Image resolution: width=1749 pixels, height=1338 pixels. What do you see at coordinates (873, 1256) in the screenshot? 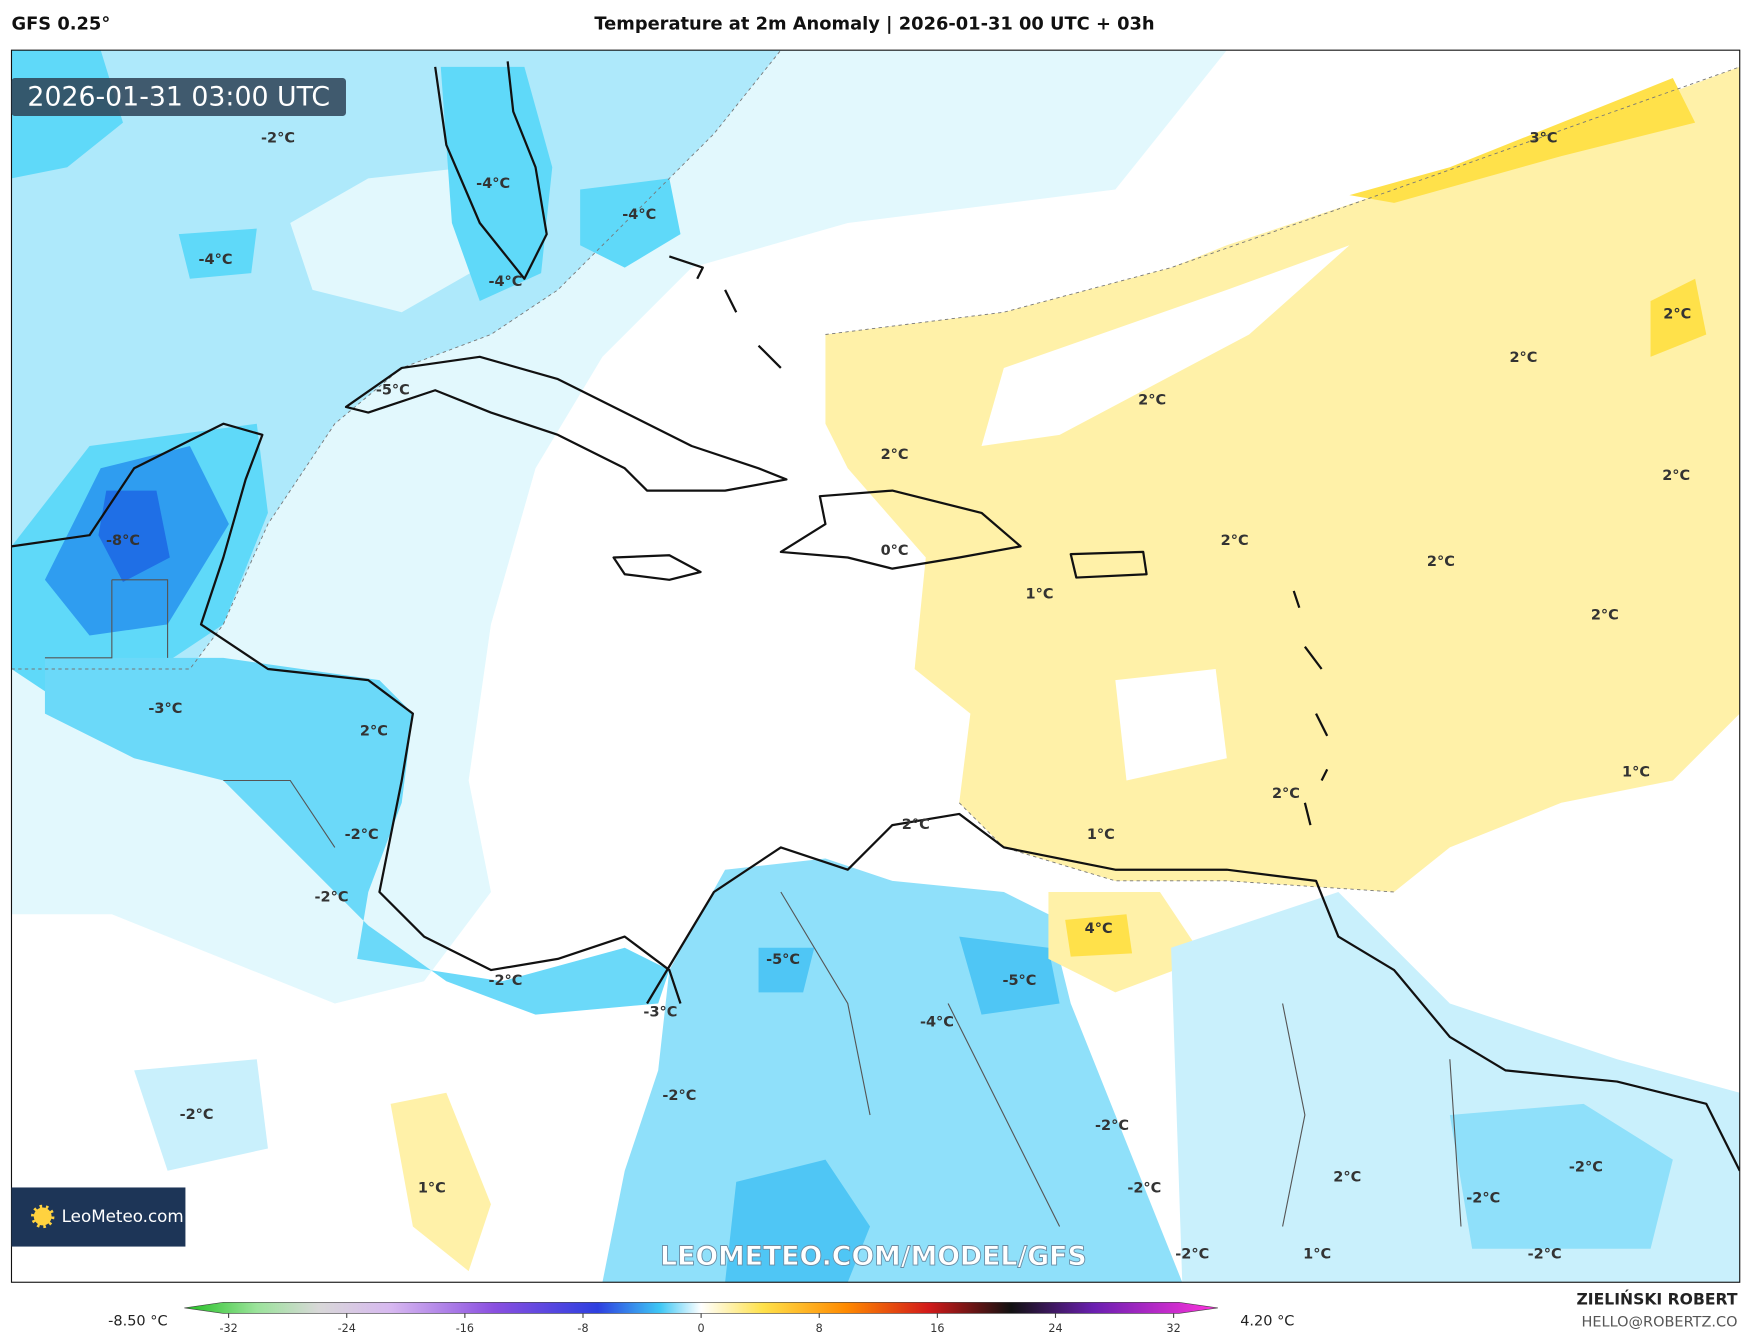
I see `watermark: LEOMETEO.COM/MODEL/GFS` at bounding box center [873, 1256].